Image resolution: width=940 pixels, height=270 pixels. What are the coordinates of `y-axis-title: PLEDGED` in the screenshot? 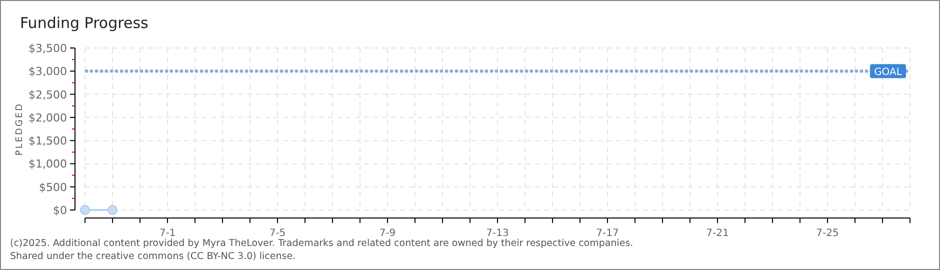 It's located at (20, 129).